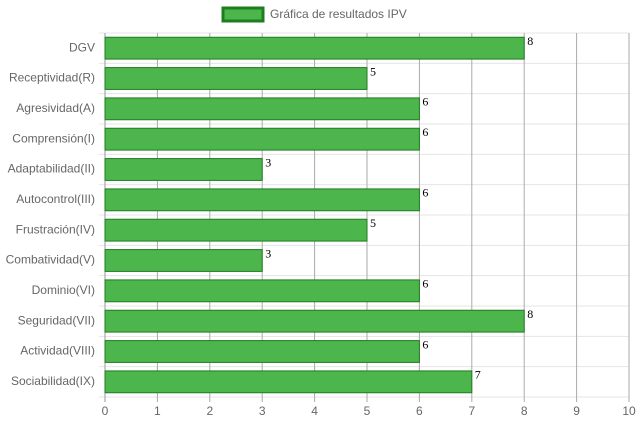 The height and width of the screenshot is (427, 639). I want to click on x-tick-label: 6, so click(419, 411).